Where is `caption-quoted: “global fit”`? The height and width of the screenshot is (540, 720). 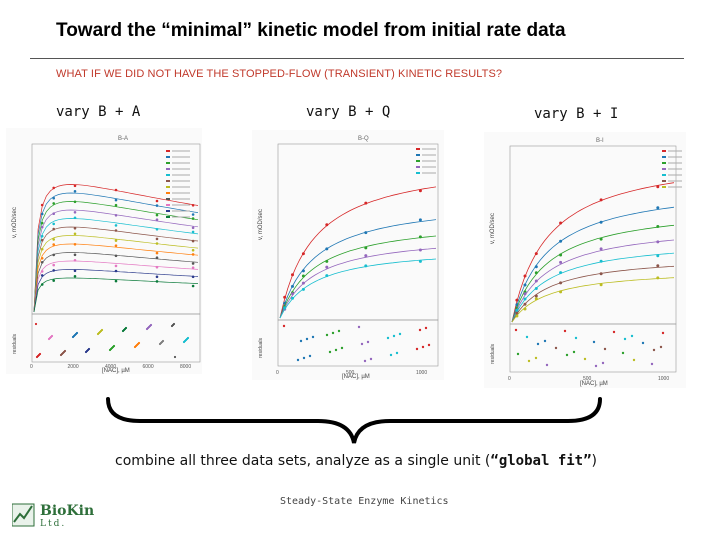 caption-quoted: “global fit” is located at coordinates (541, 461).